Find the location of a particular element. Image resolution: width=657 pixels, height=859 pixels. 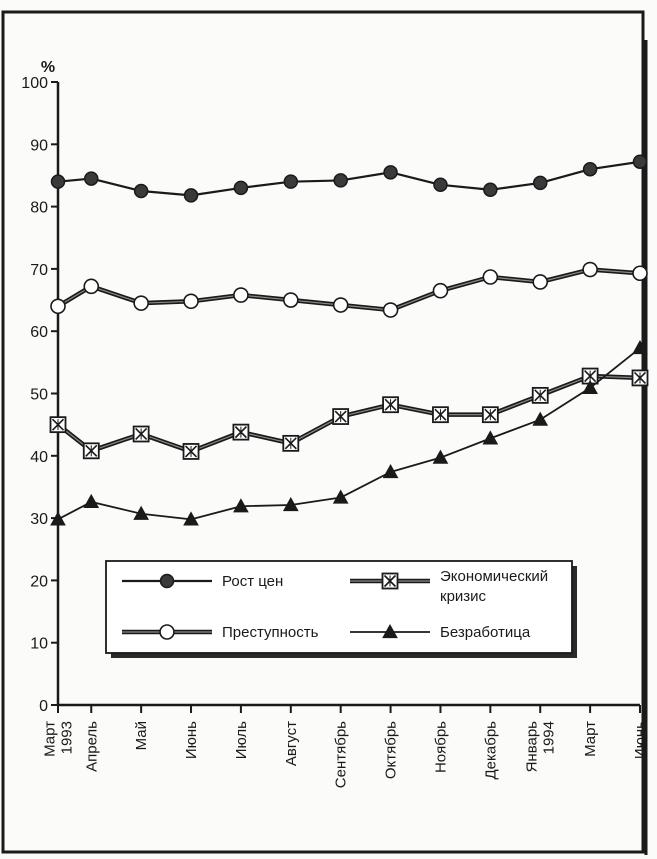

x-tick-label: Апрель is located at coordinates (91, 746).